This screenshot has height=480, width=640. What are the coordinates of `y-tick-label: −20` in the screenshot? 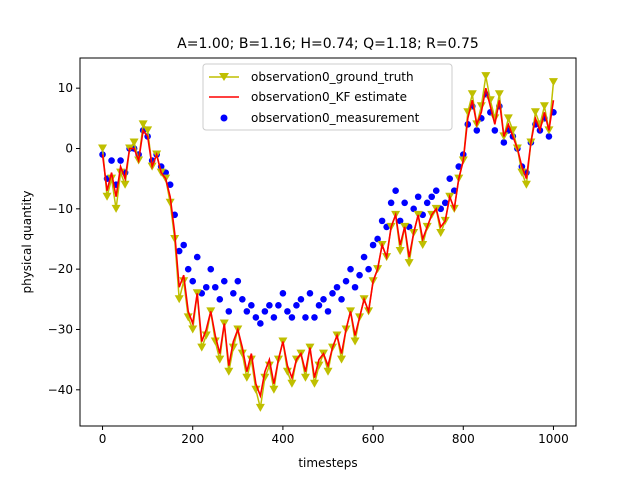 It's located at (60, 269).